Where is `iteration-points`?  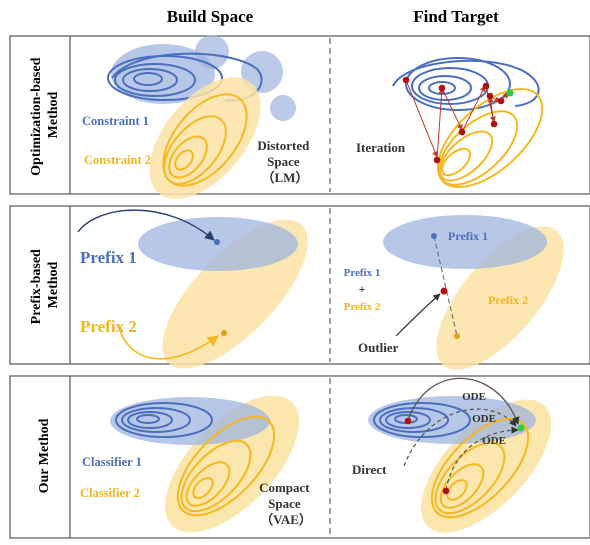 iteration-points is located at coordinates (453, 120).